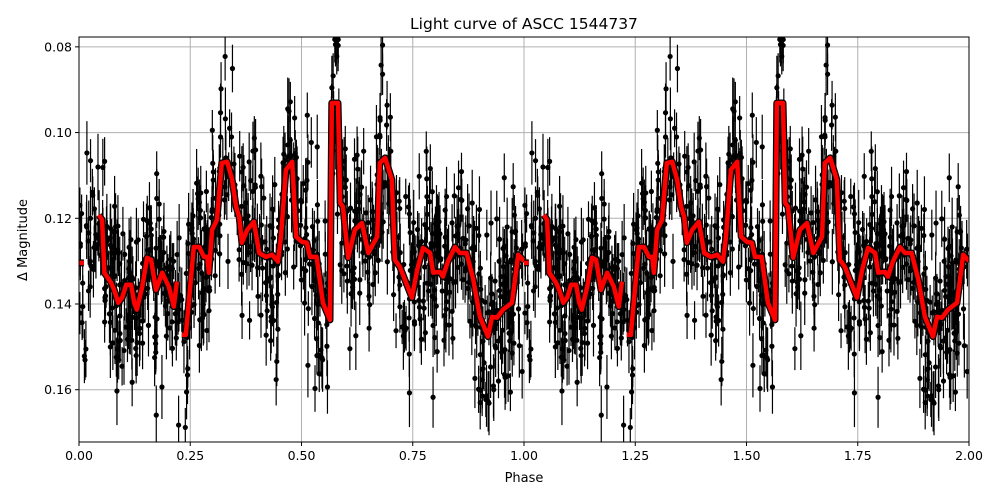  What do you see at coordinates (58, 304) in the screenshot?
I see `y-tick-label: 0.14` at bounding box center [58, 304].